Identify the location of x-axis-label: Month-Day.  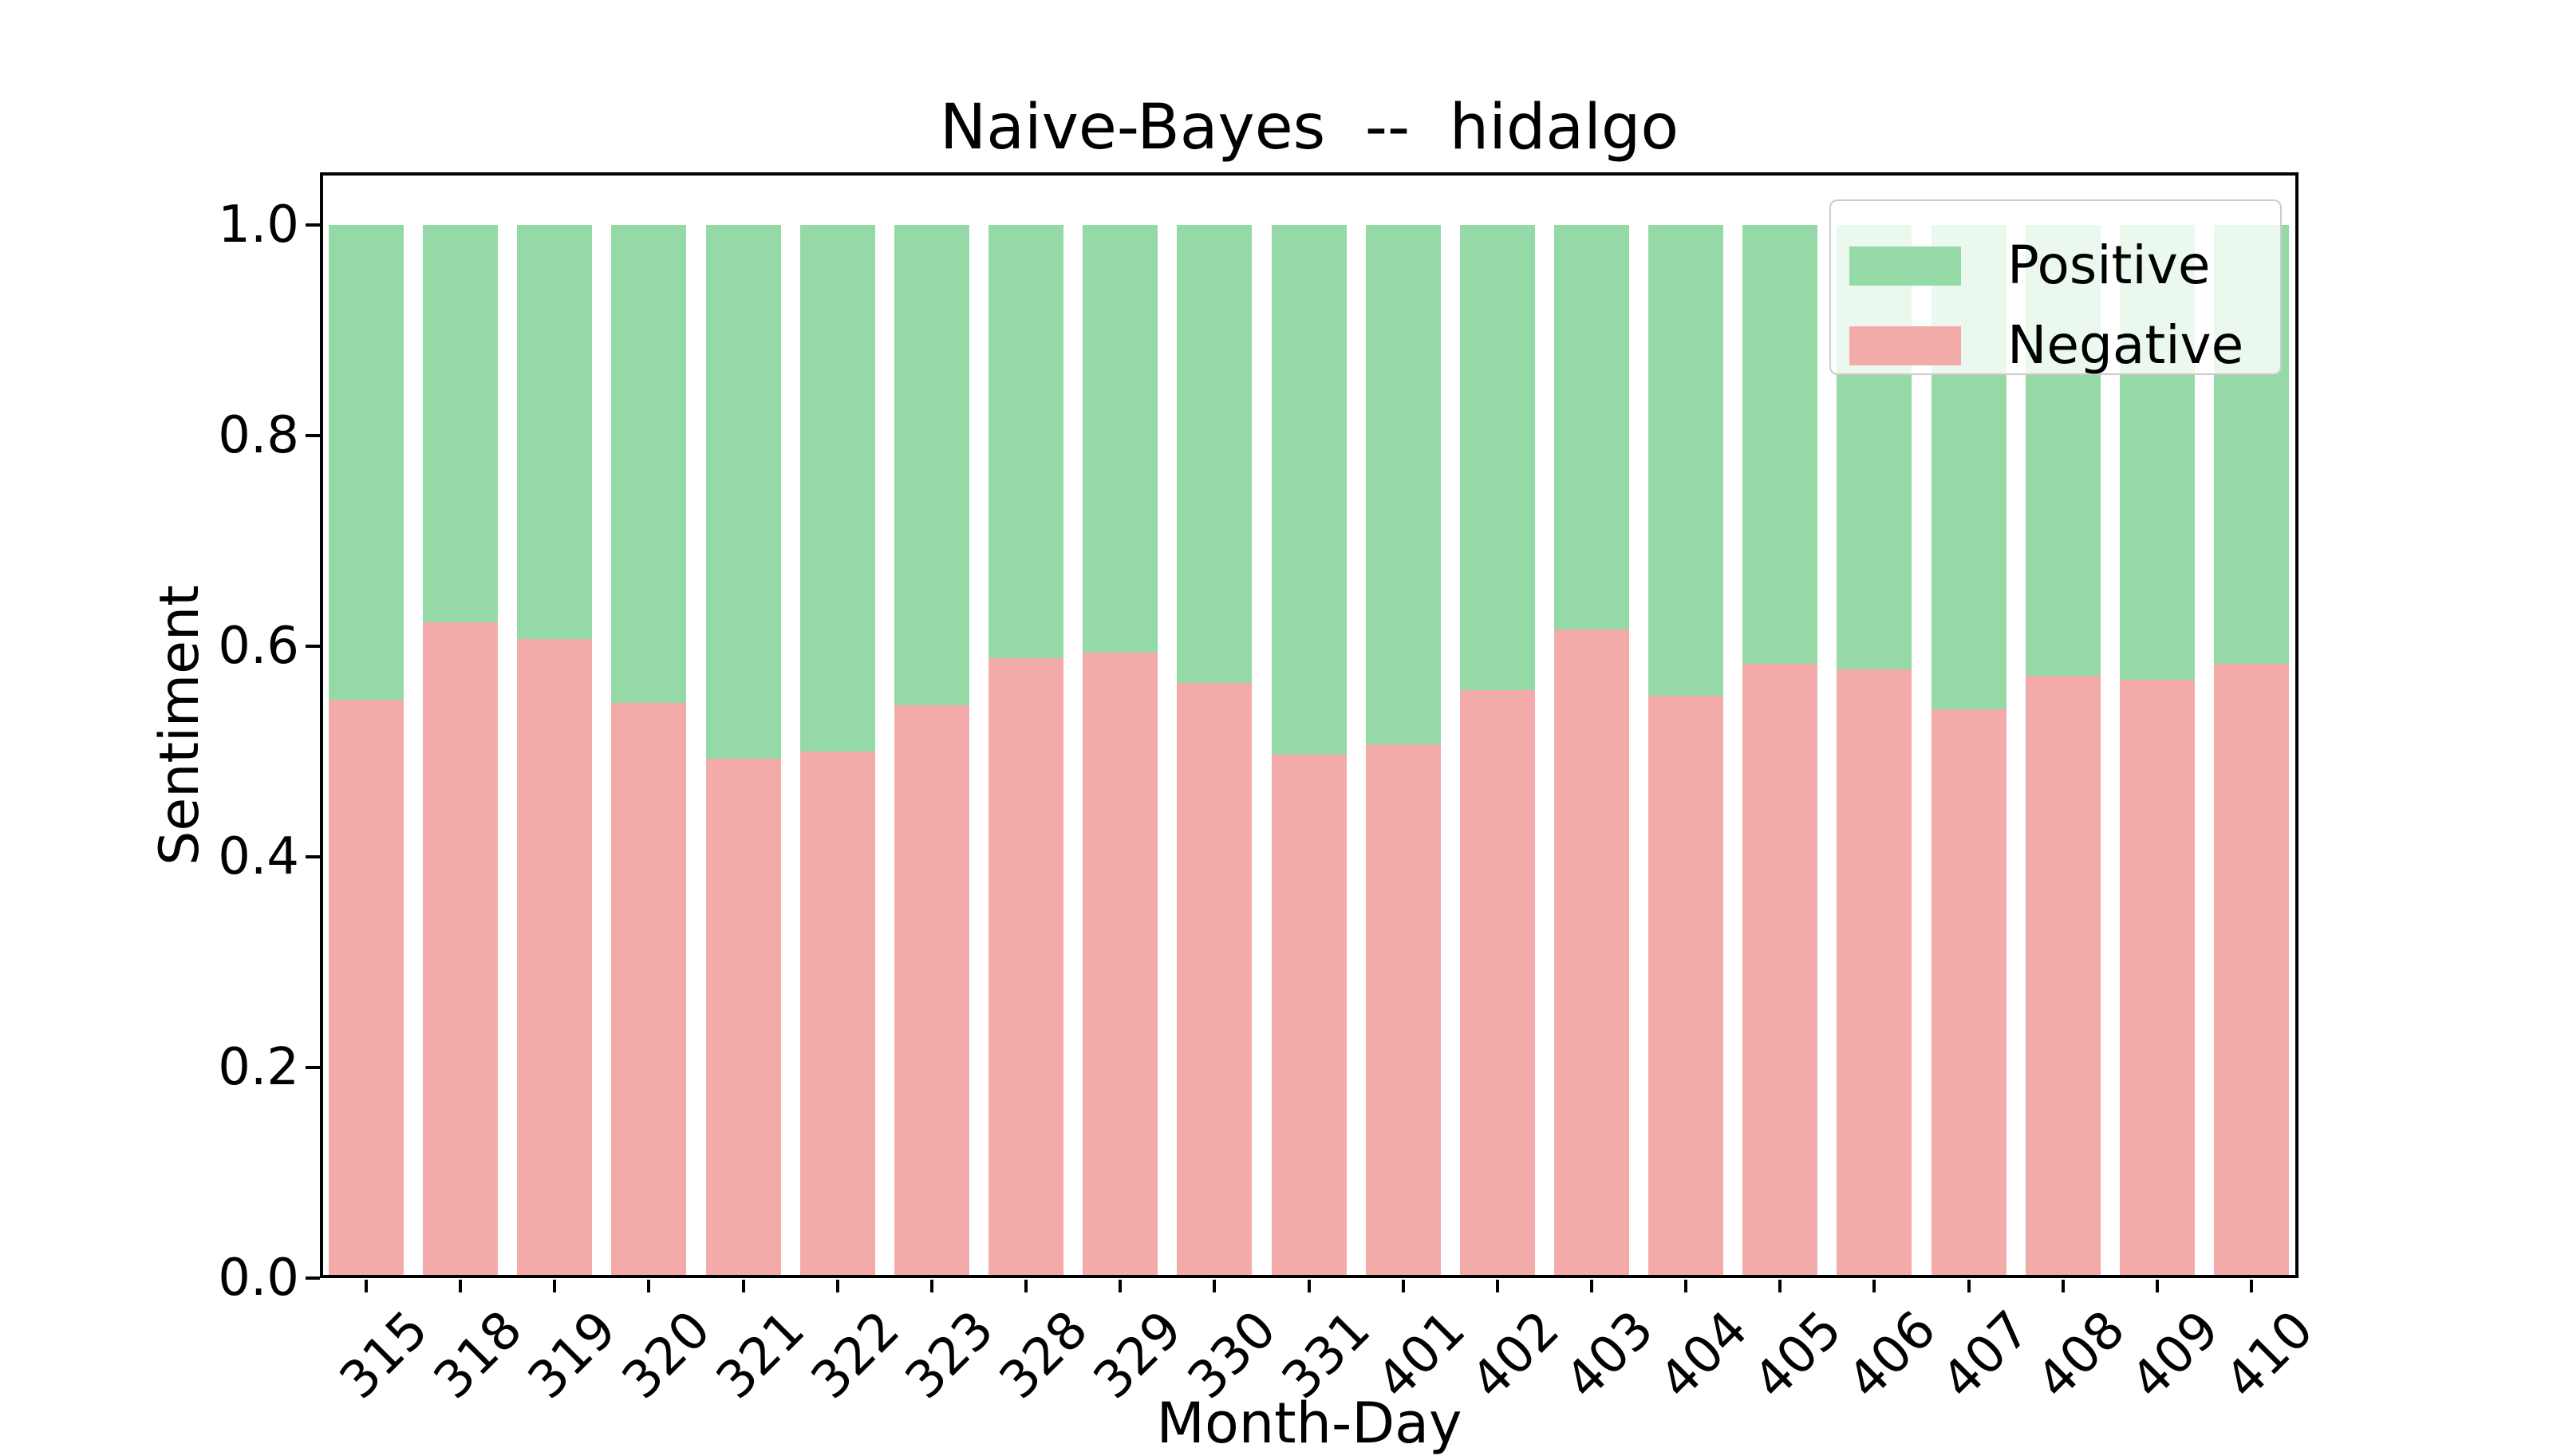
(1309, 1423).